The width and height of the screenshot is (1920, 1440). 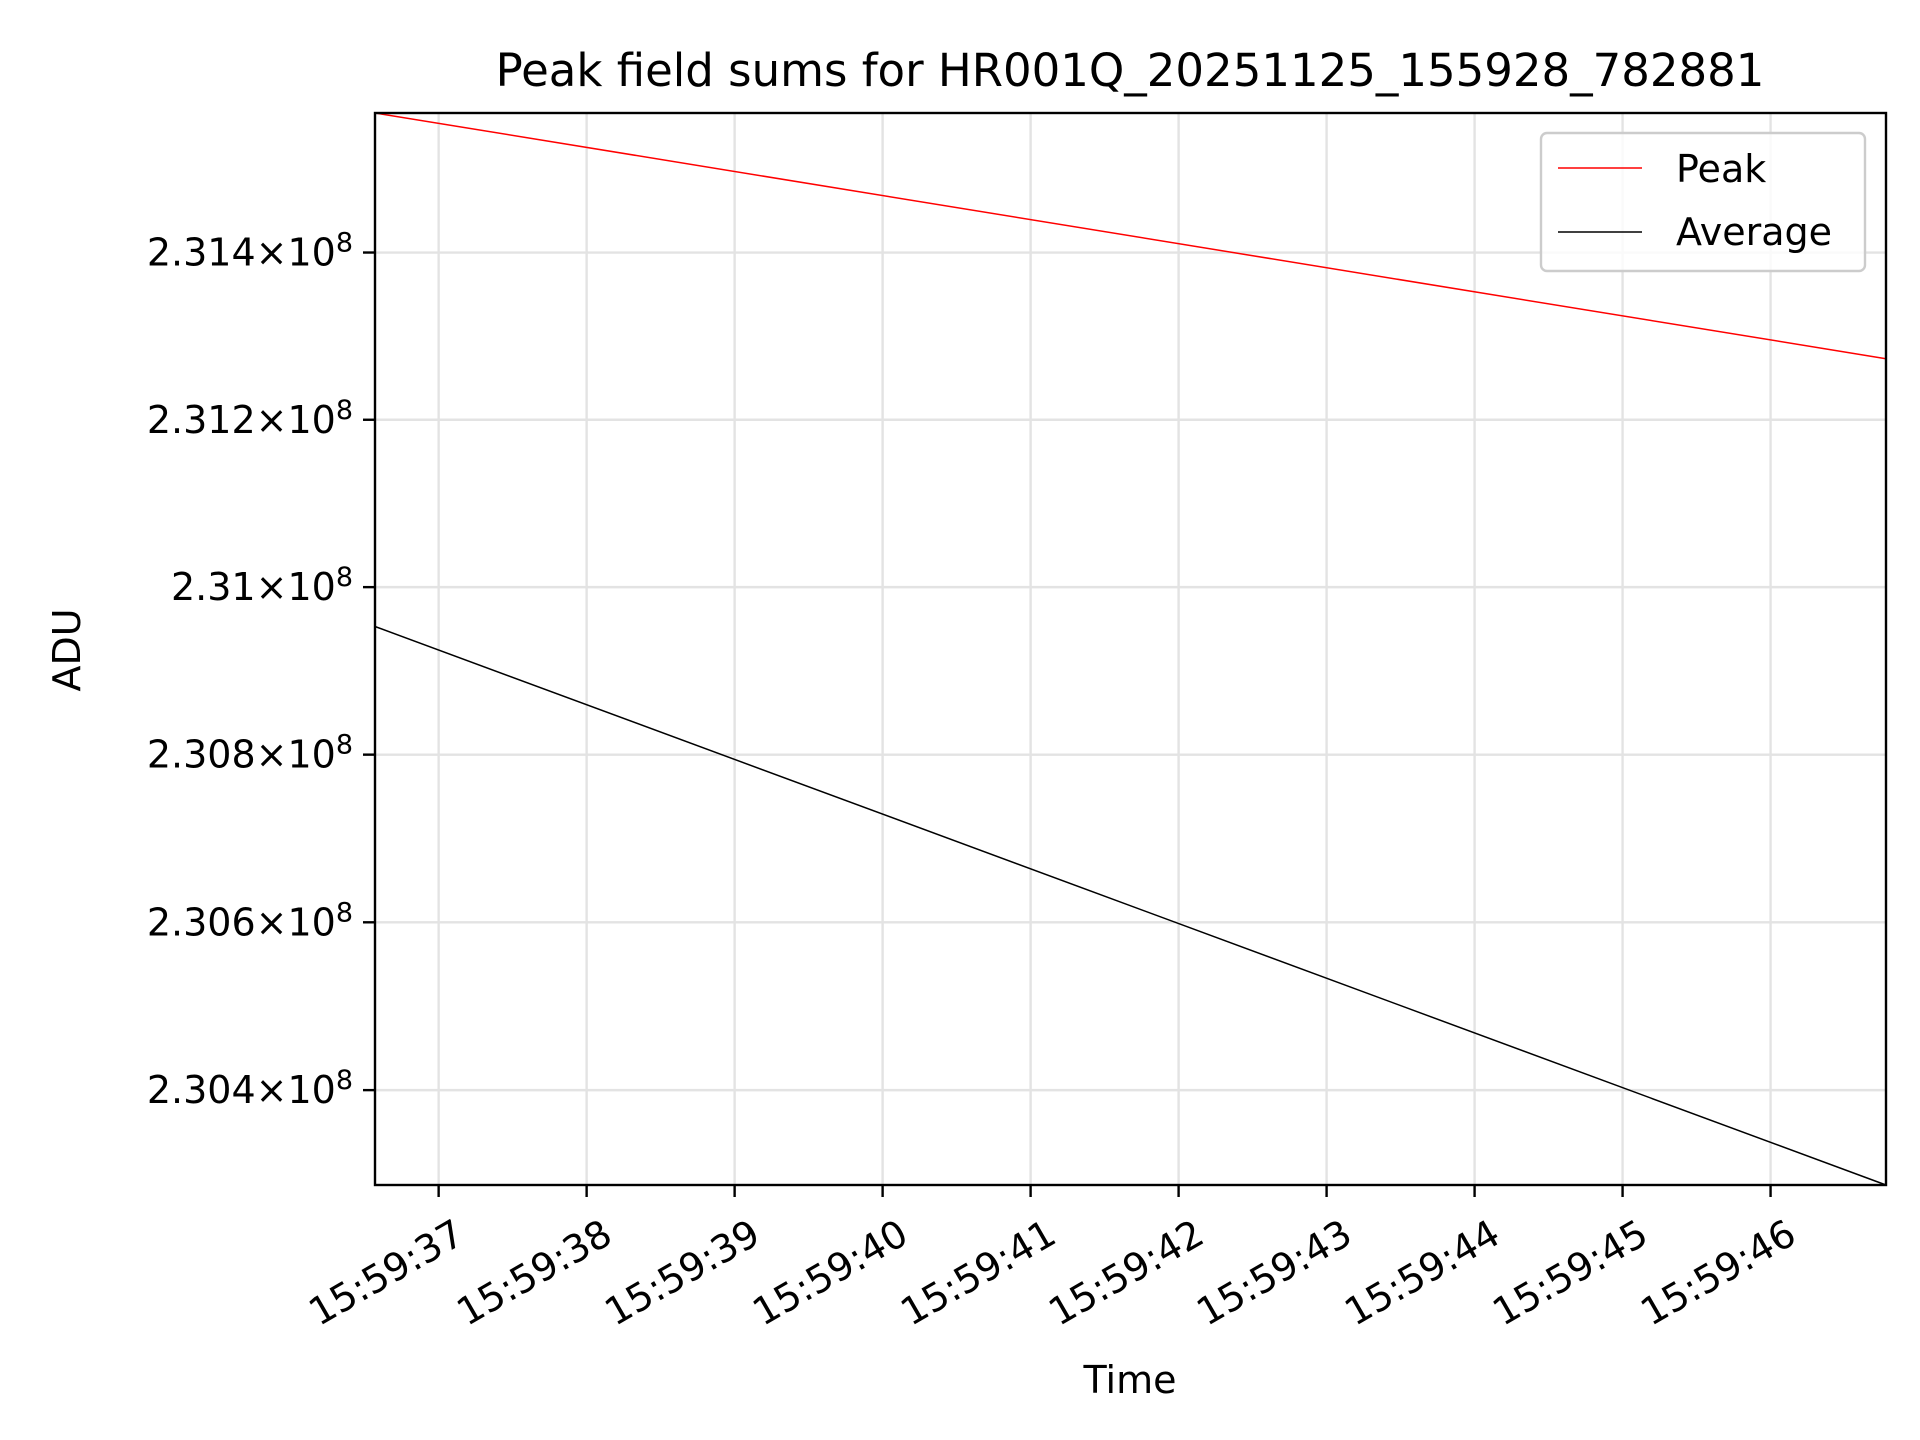 What do you see at coordinates (1130, 1380) in the screenshot?
I see `x-axis-label: Time` at bounding box center [1130, 1380].